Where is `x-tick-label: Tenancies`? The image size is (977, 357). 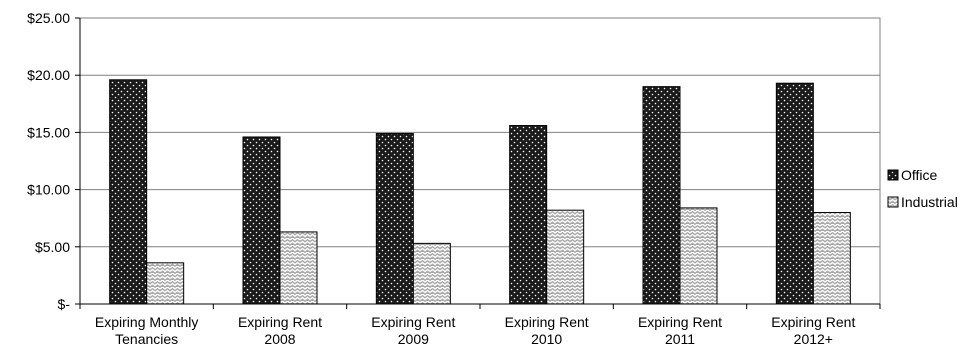 x-tick-label: Tenancies is located at coordinates (146, 339).